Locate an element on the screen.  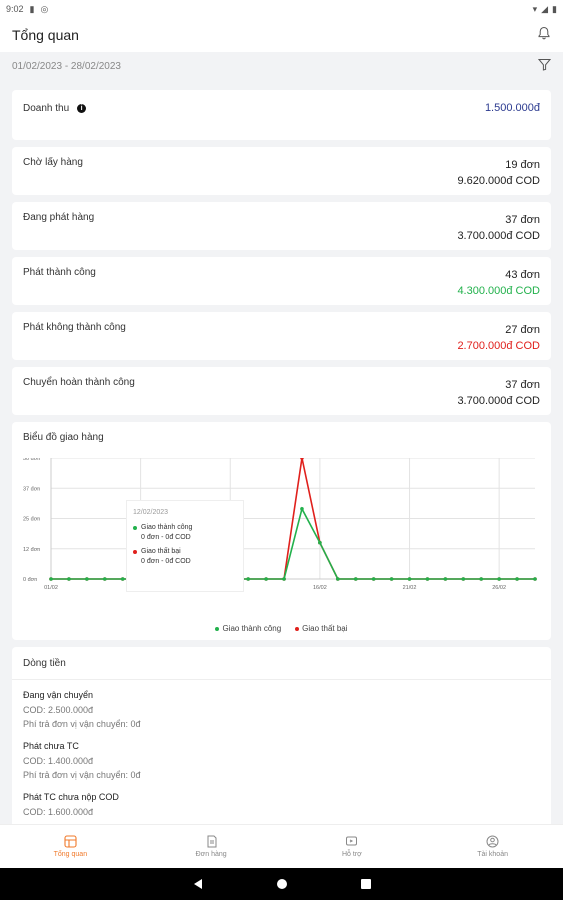
cashflow-title: Dòng tiền is located at coordinates (281, 669).